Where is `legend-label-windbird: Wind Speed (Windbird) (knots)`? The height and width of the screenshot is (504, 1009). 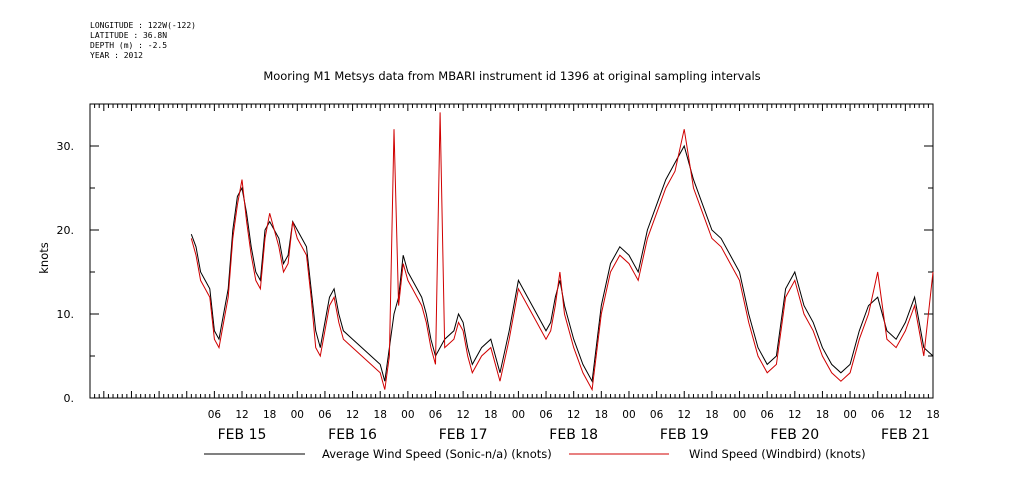 legend-label-windbird: Wind Speed (Windbird) (knots) is located at coordinates (777, 454).